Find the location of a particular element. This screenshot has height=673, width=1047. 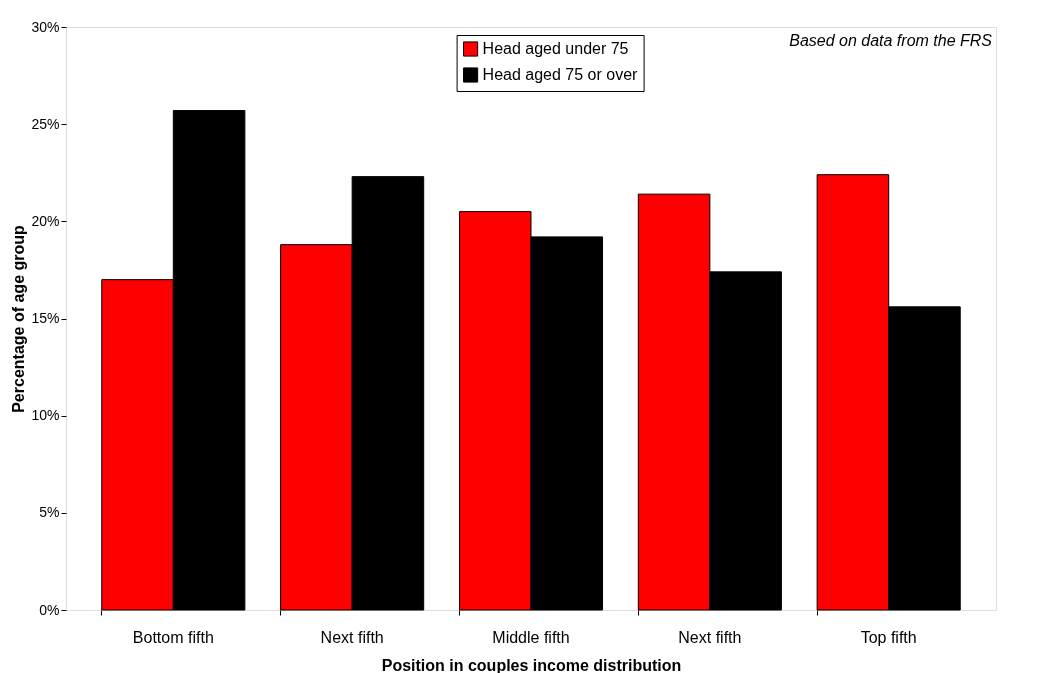

y-tick-label: 0% is located at coordinates (49, 609).